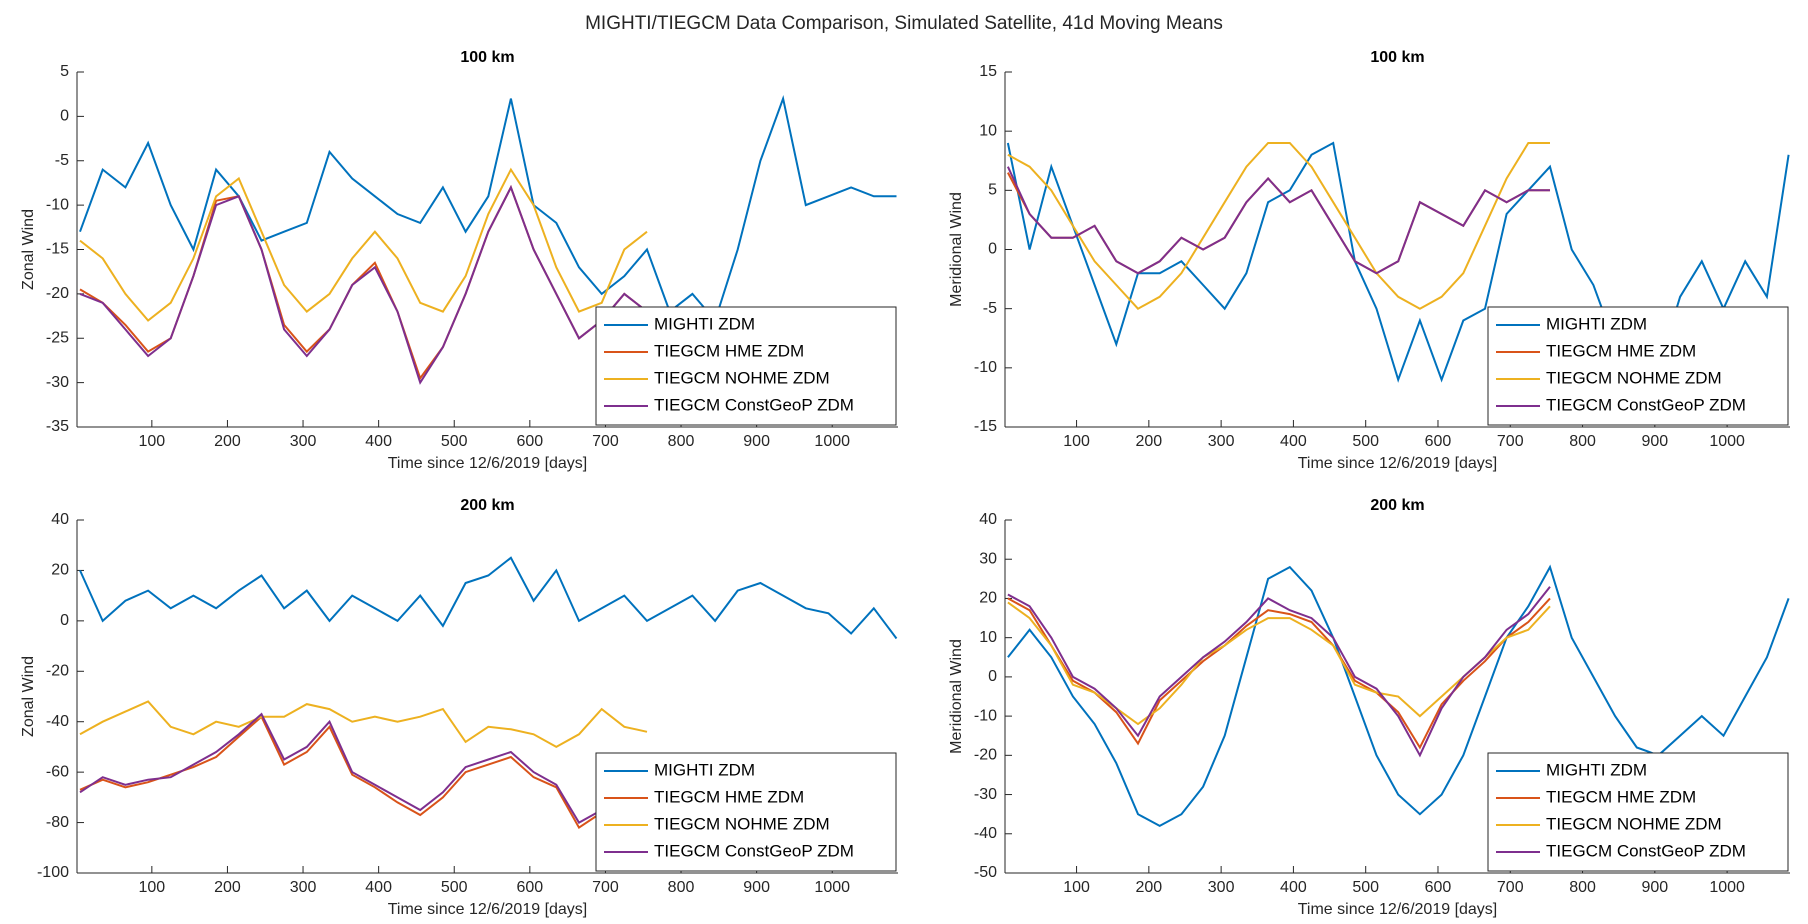  I want to click on y-axis-label: Zonal Wind, so click(28, 249).